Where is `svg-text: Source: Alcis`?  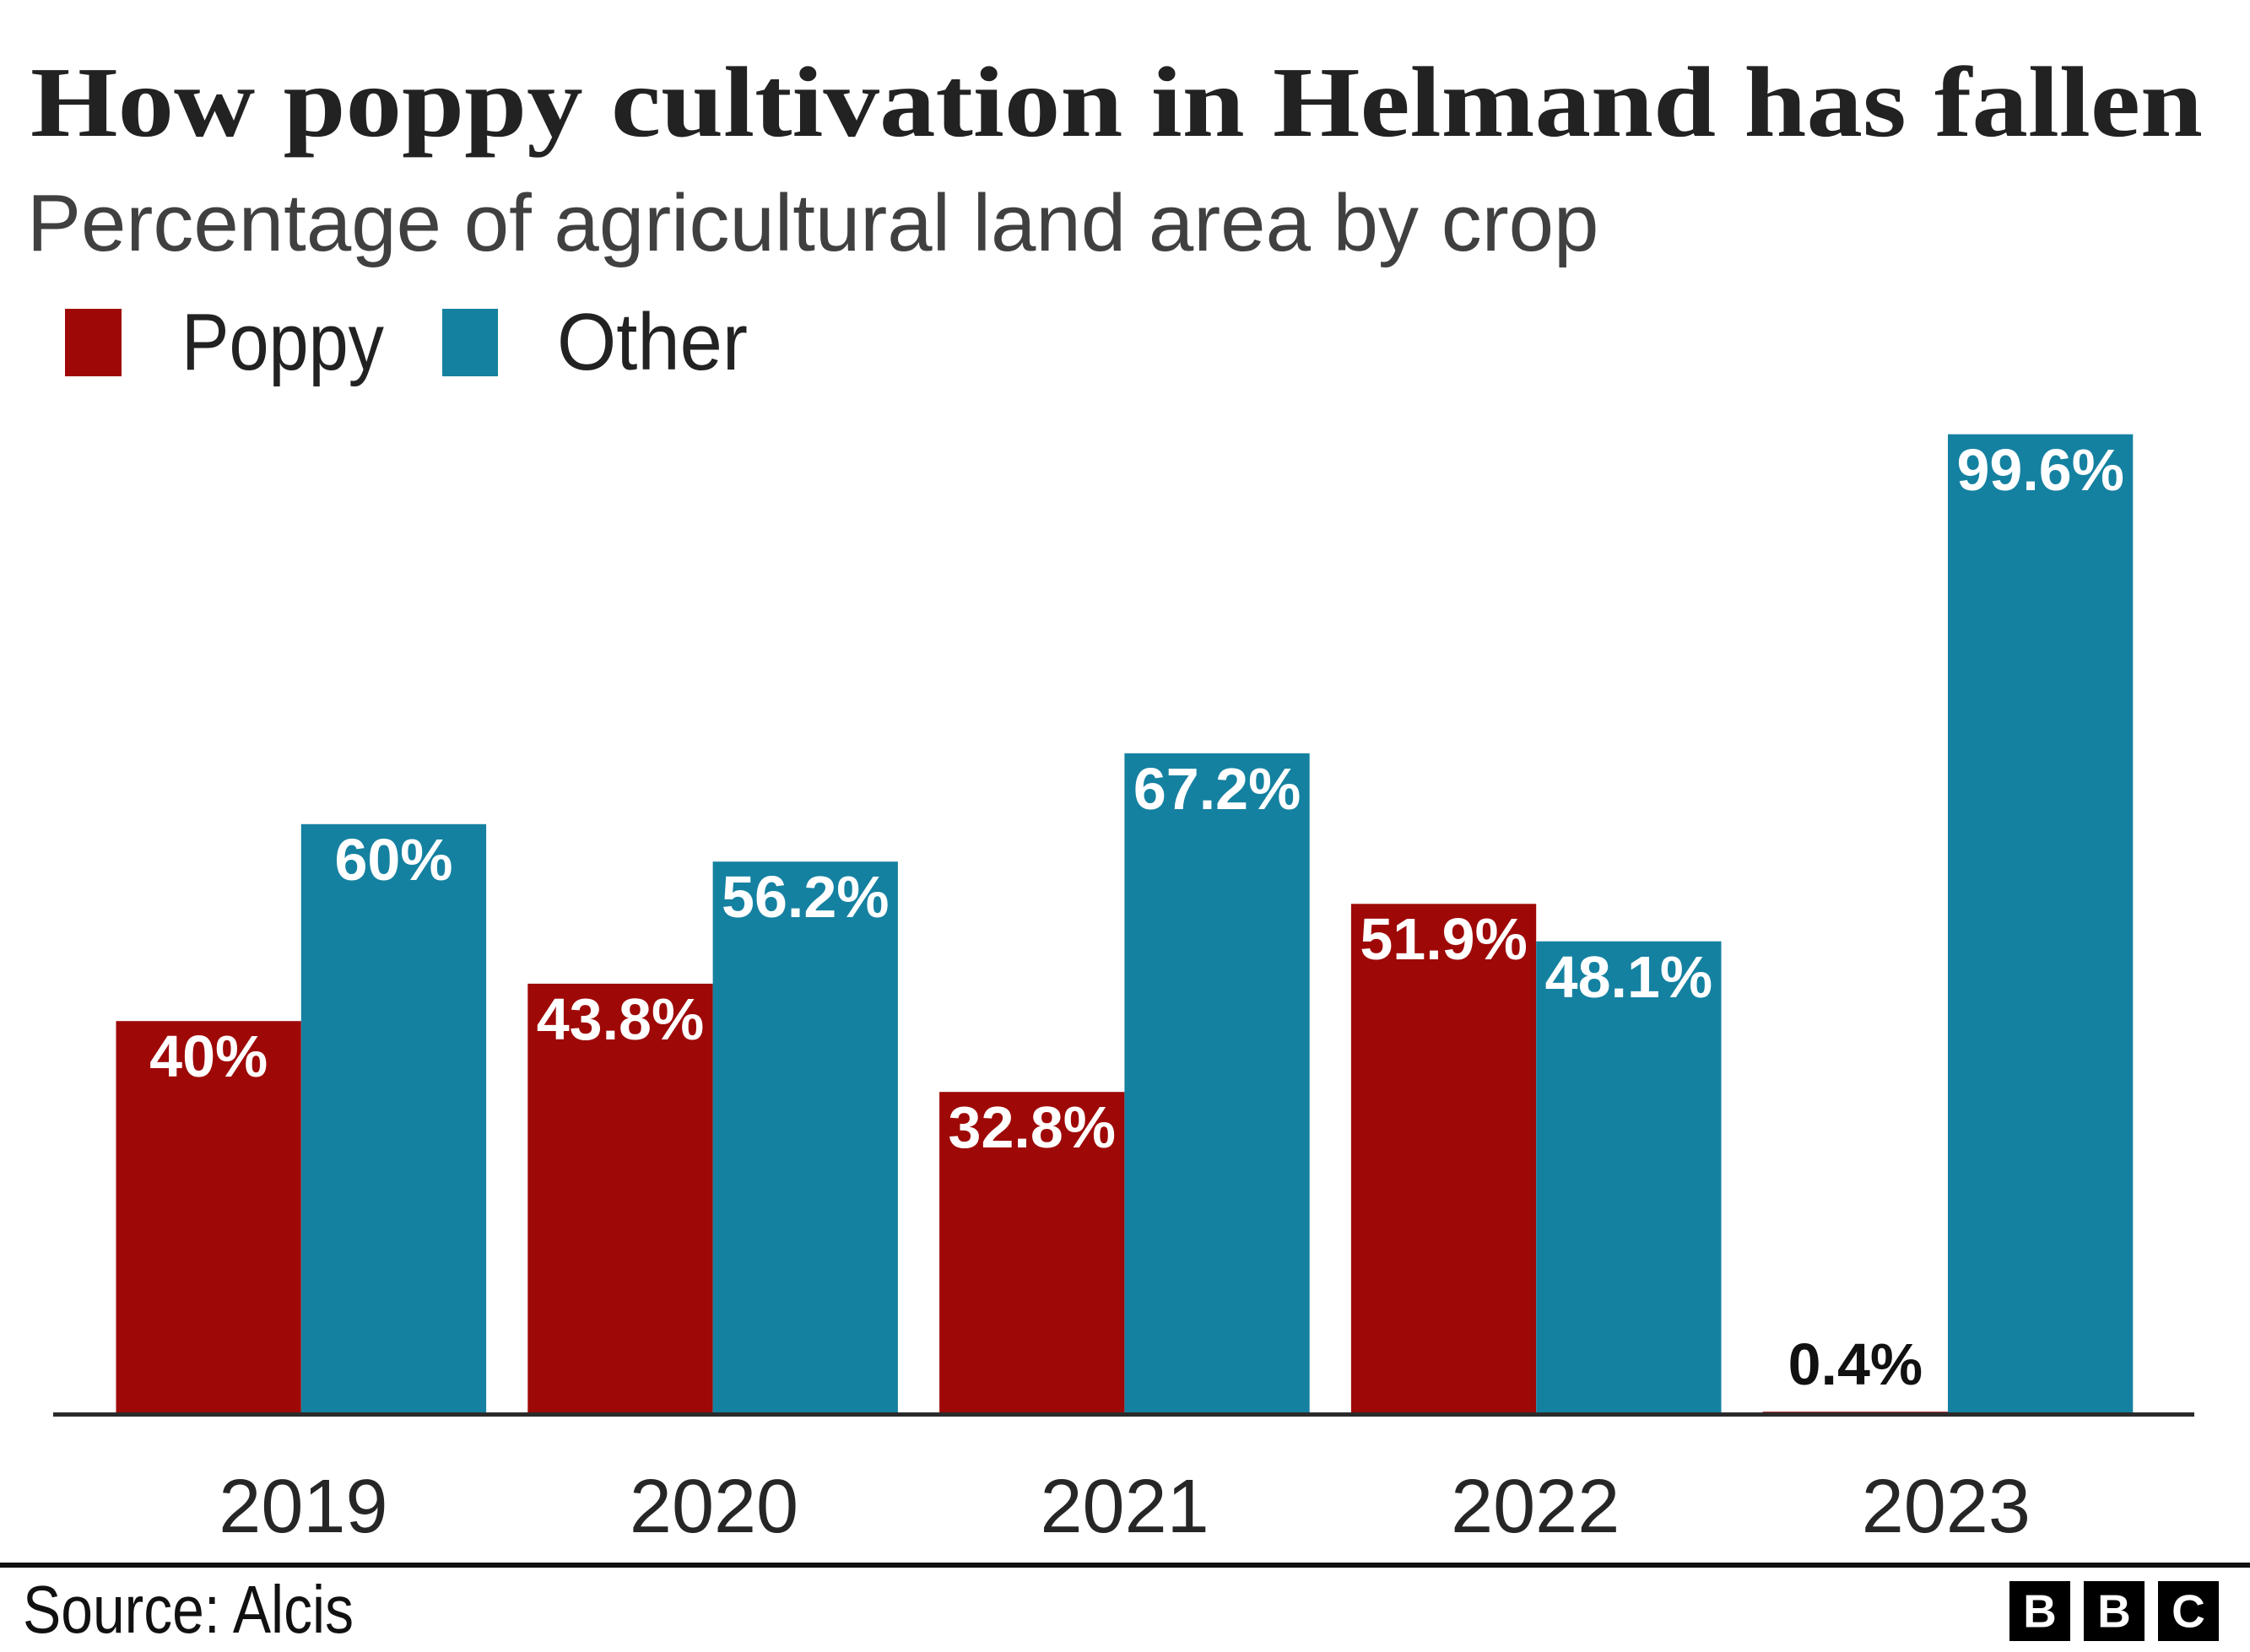
svg-text: Source: Alcis is located at coordinates (188, 1609).